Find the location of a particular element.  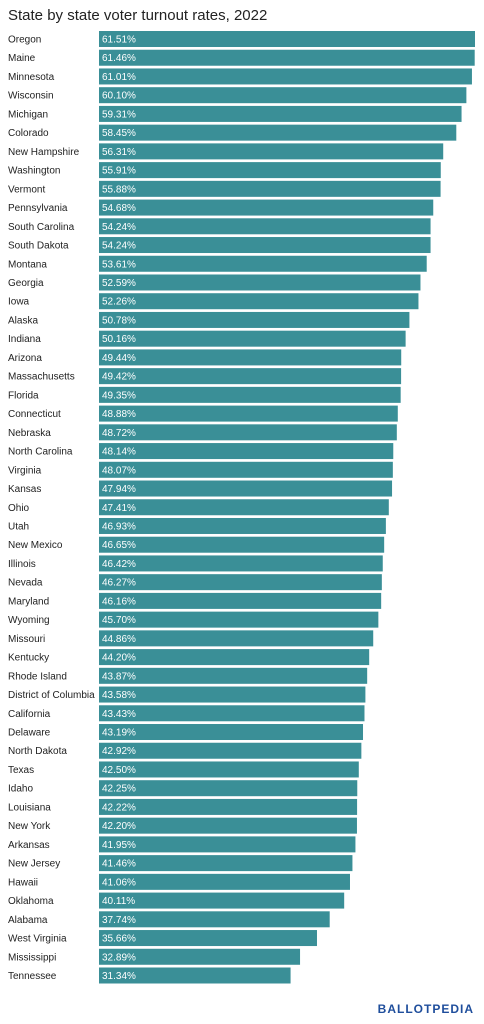

value-label: 55.91% is located at coordinates (119, 171).